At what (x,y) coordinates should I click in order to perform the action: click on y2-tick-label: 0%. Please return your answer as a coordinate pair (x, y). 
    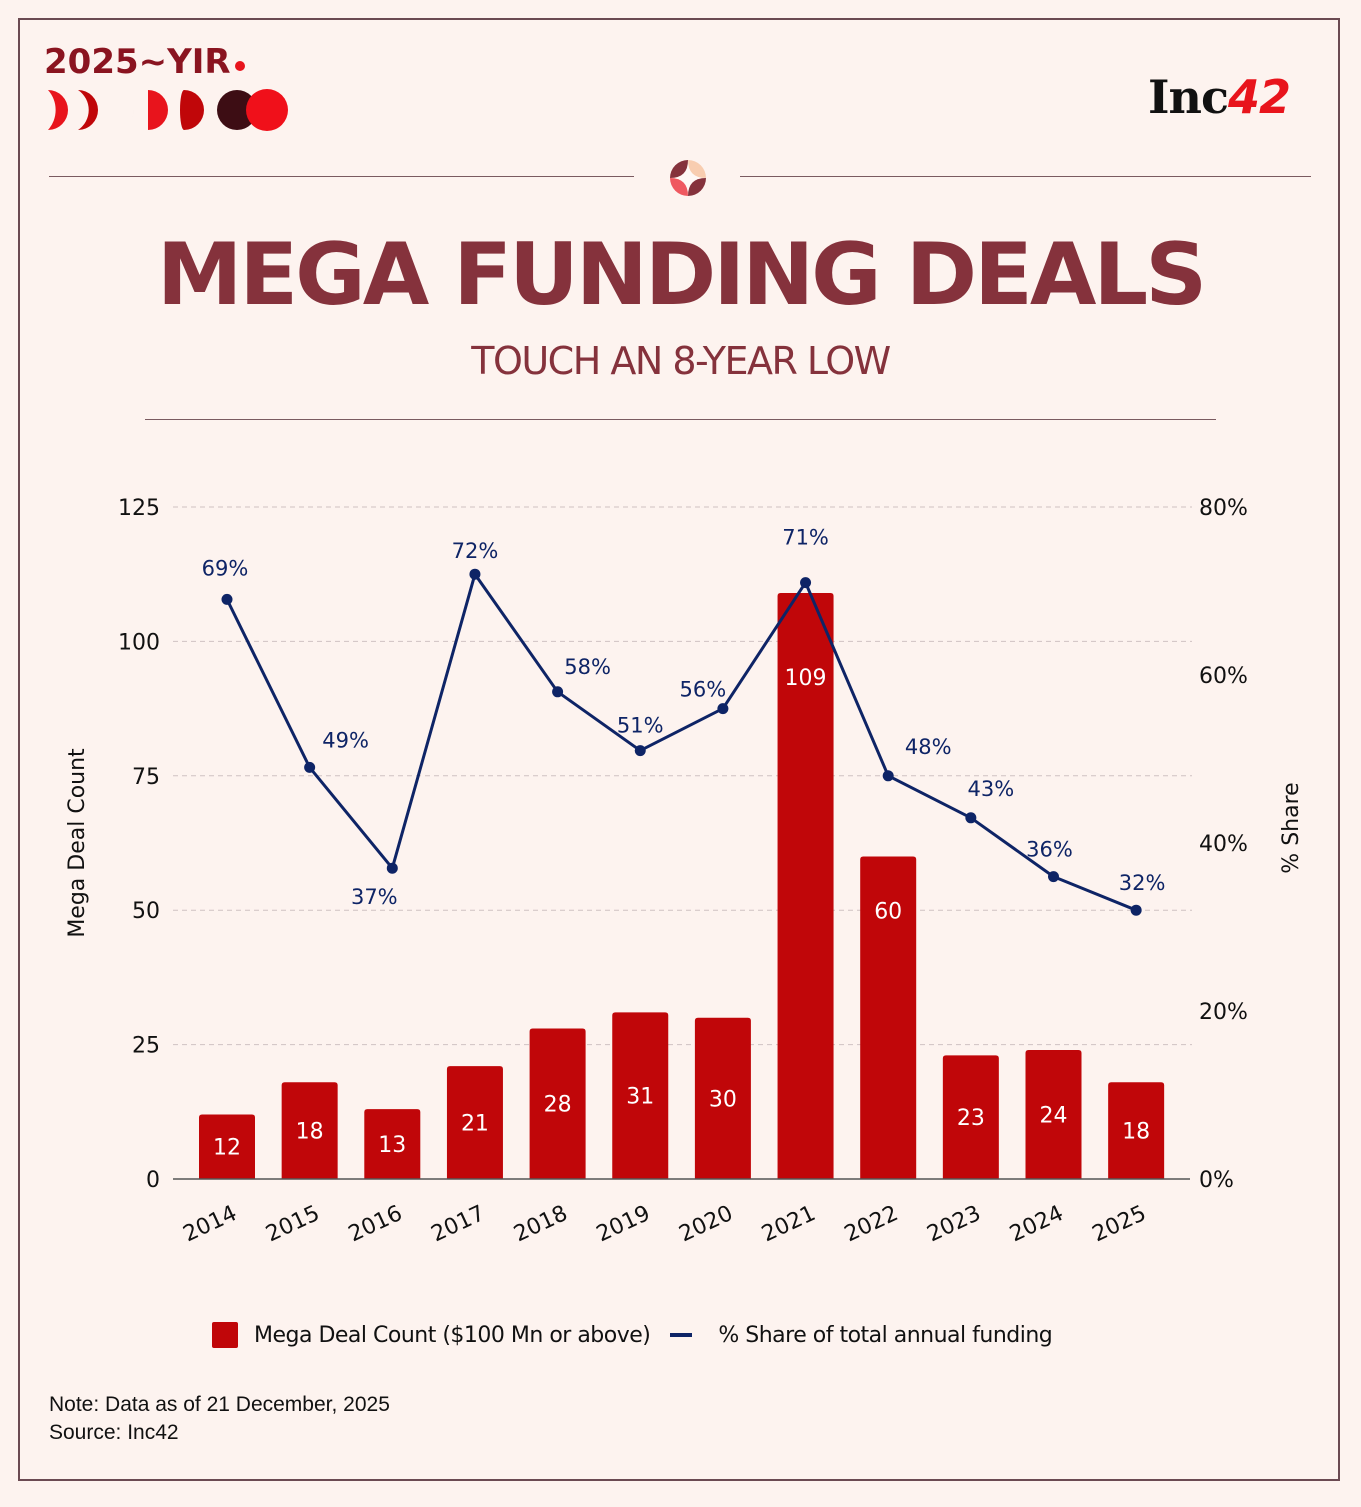
    Looking at the image, I should click on (1216, 1180).